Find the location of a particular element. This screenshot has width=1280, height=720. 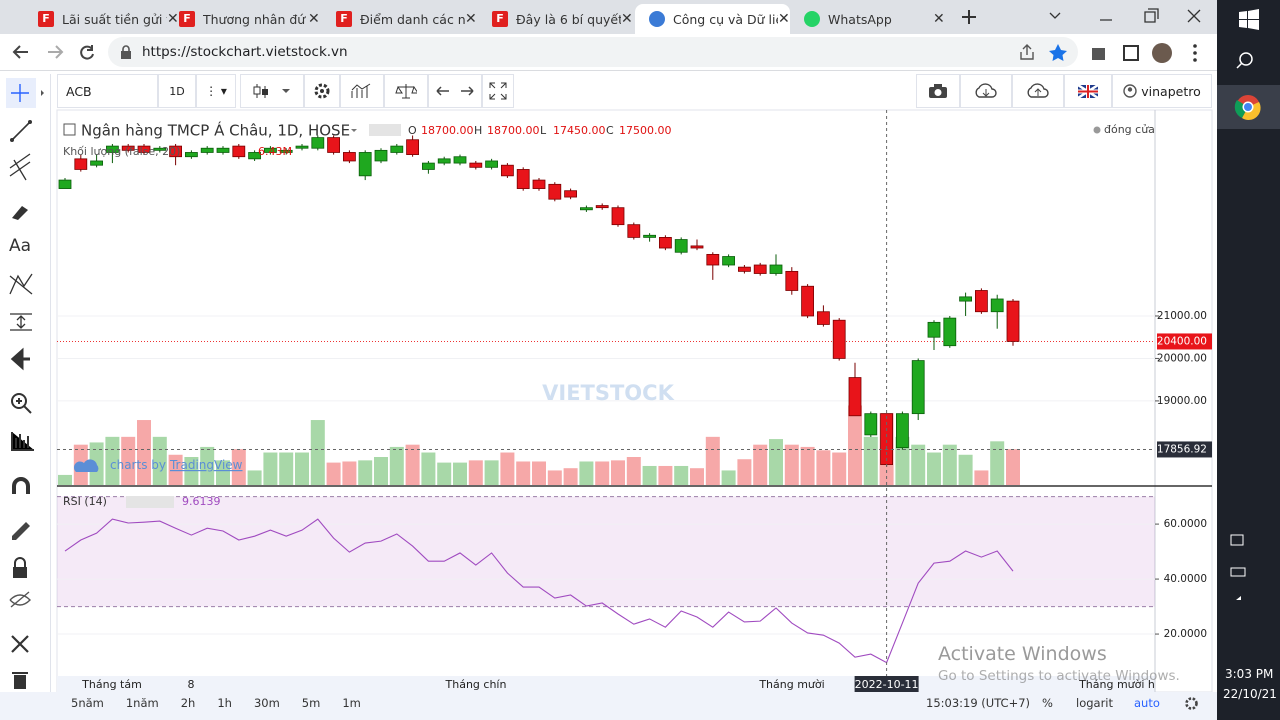

language-button is located at coordinates (1088, 91).